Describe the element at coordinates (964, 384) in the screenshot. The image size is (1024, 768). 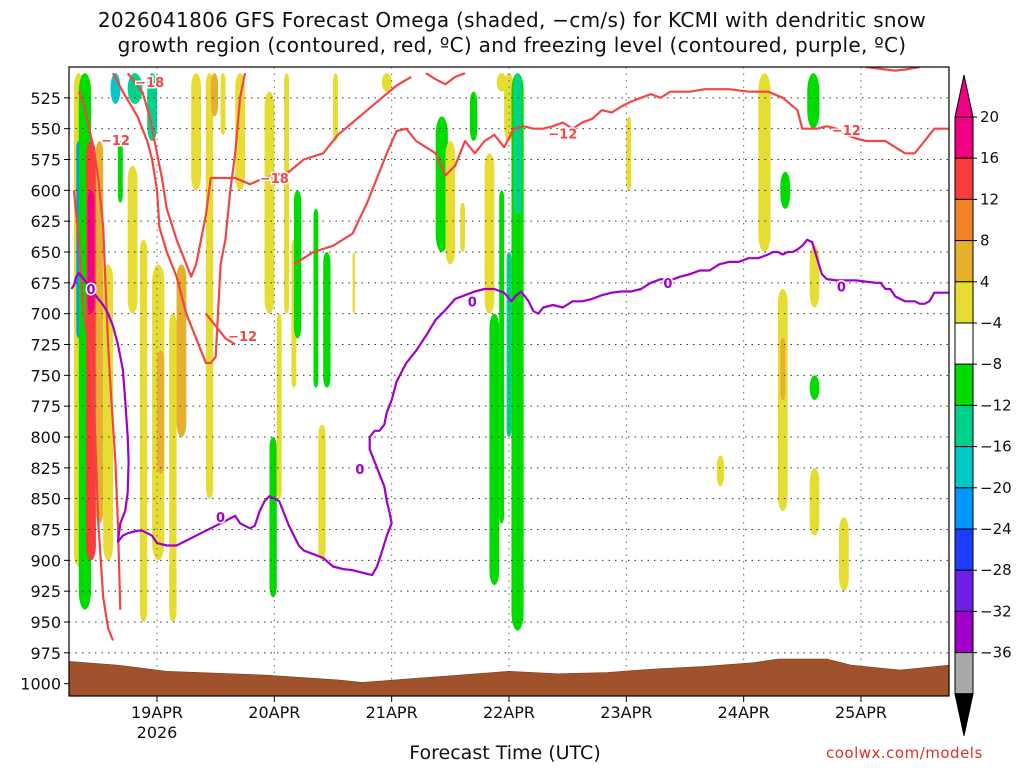
I see `colorbar-bin-neg4` at that location.